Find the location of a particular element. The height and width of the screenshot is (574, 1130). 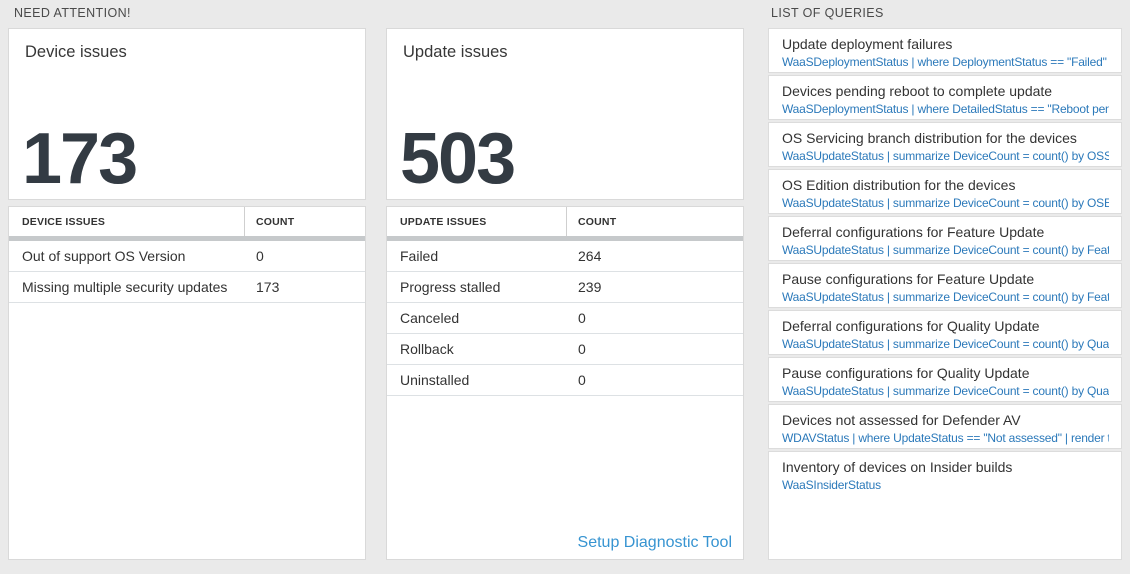

update-issues-column-header: UPDATE ISSUES is located at coordinates (443, 221).